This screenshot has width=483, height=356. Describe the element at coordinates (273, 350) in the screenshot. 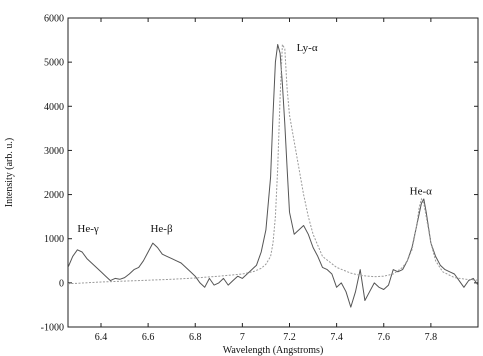

I see `x-axis-label: Wavelength (Angstroms)` at that location.